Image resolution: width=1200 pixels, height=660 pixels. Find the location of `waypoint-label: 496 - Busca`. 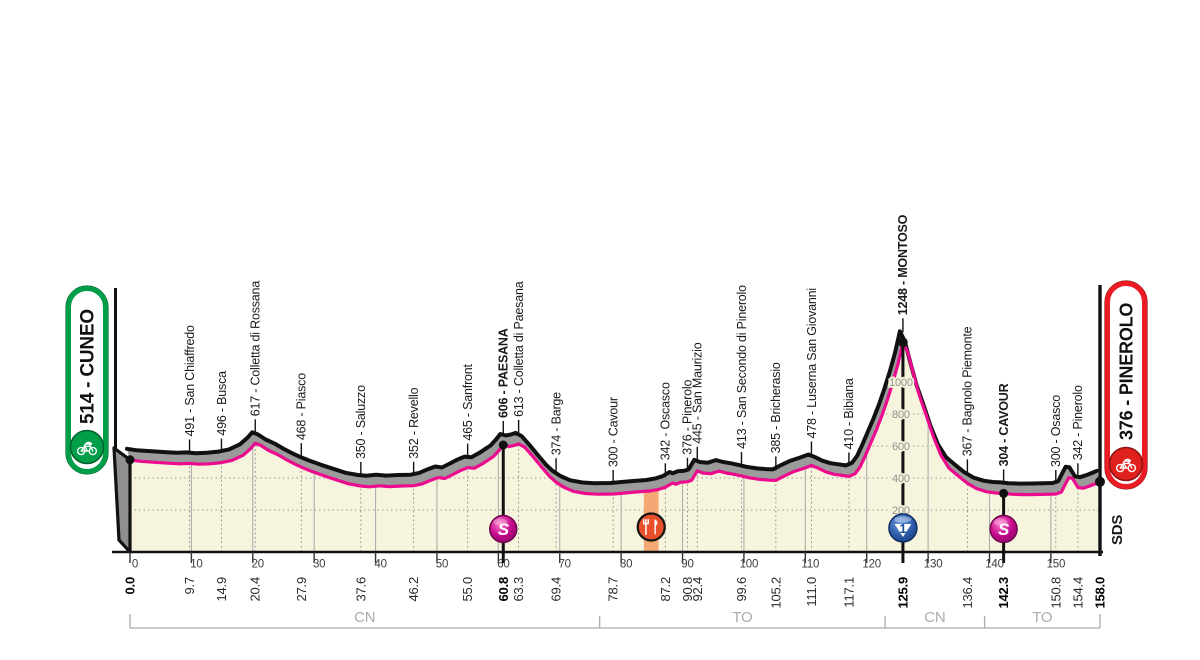

waypoint-label: 496 - Busca is located at coordinates (222, 403).